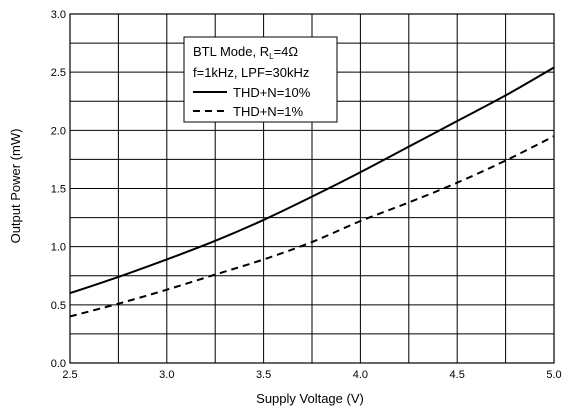 The image size is (574, 409). Describe the element at coordinates (166, 375) in the screenshot. I see `x-tick-label: 3.0` at that location.